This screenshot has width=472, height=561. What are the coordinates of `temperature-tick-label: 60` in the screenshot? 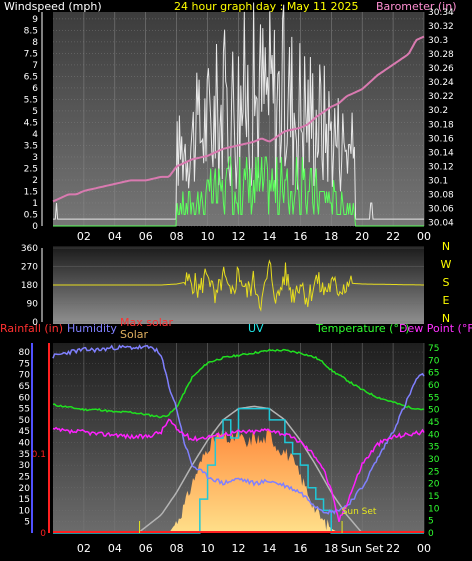 It's located at (434, 386).